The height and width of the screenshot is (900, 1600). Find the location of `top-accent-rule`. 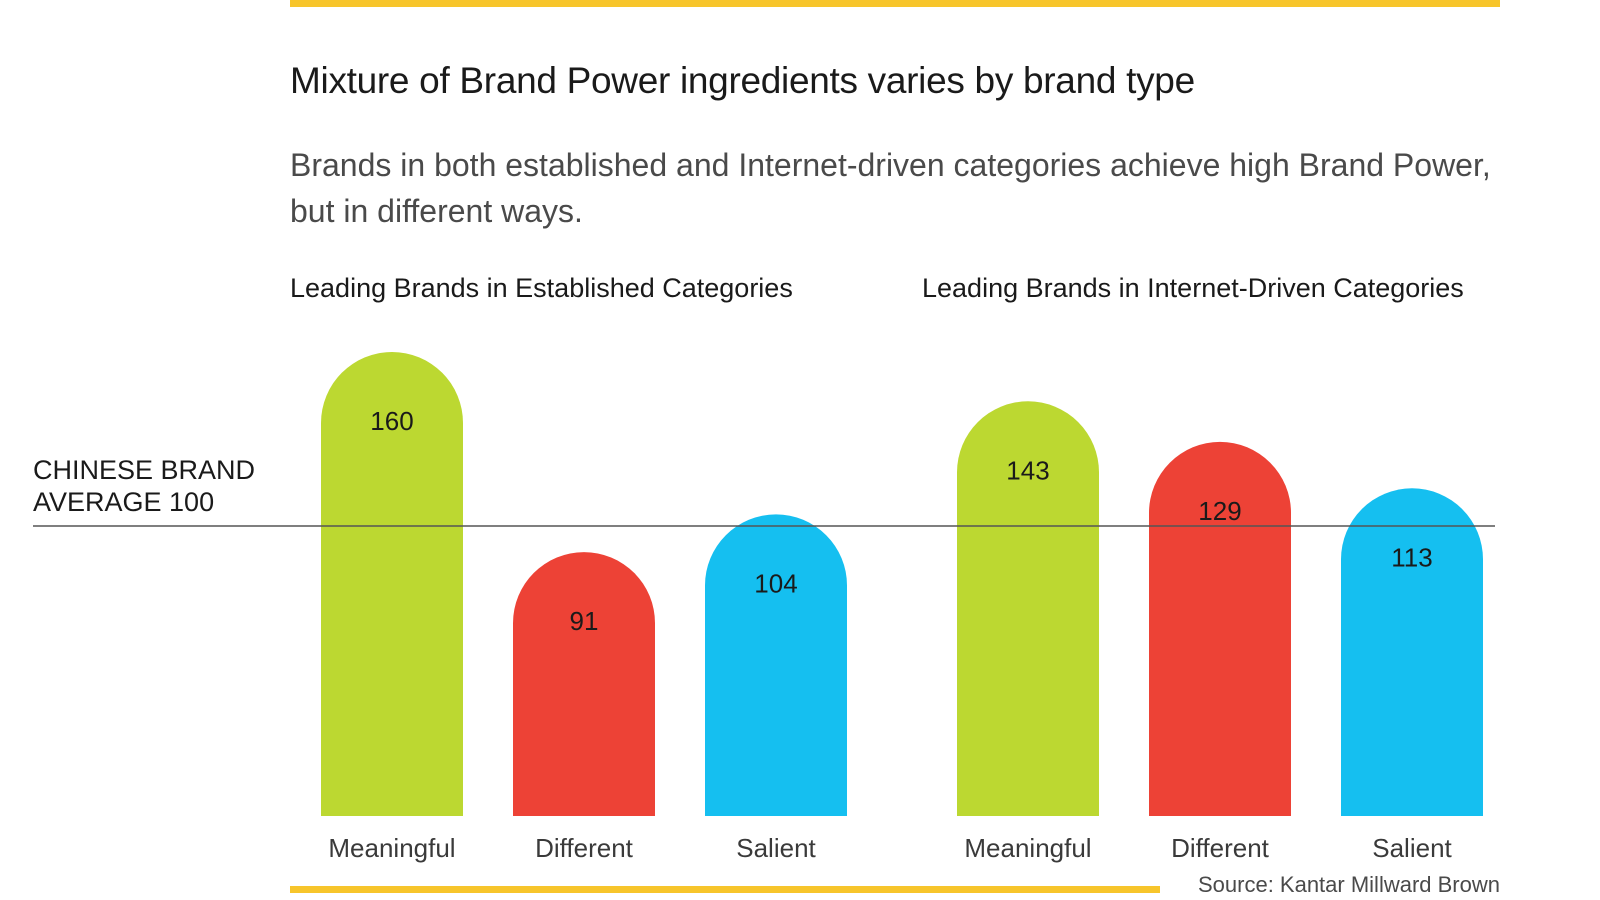

top-accent-rule is located at coordinates (895, 3).